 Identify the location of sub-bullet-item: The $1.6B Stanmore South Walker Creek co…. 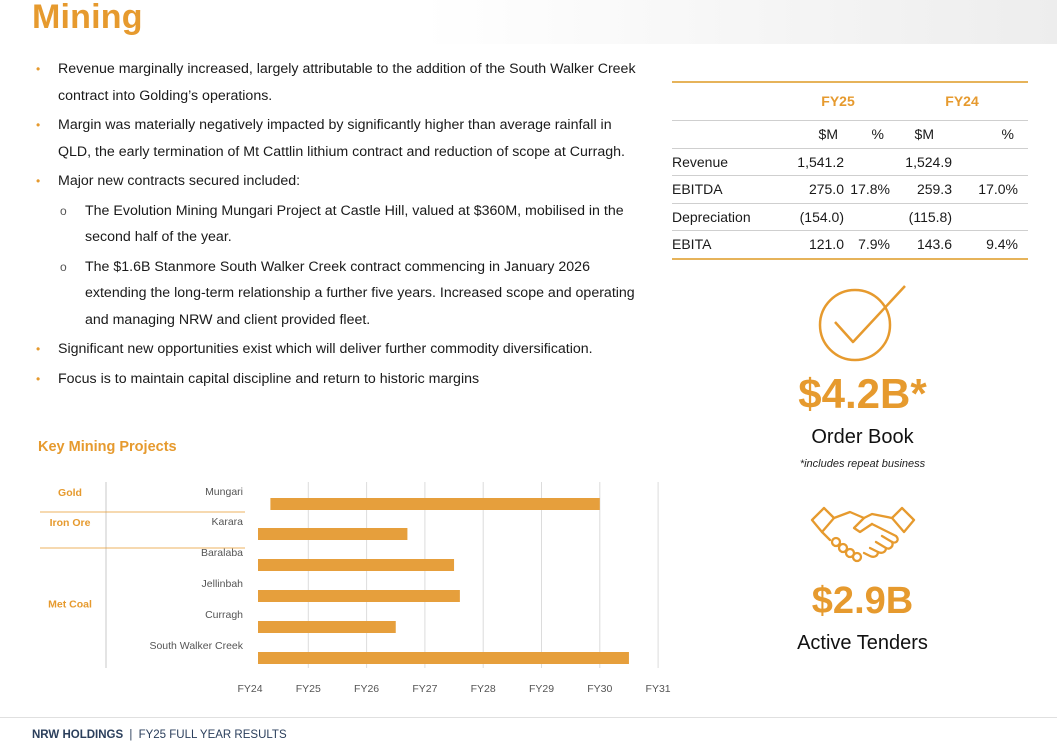
(336, 294).